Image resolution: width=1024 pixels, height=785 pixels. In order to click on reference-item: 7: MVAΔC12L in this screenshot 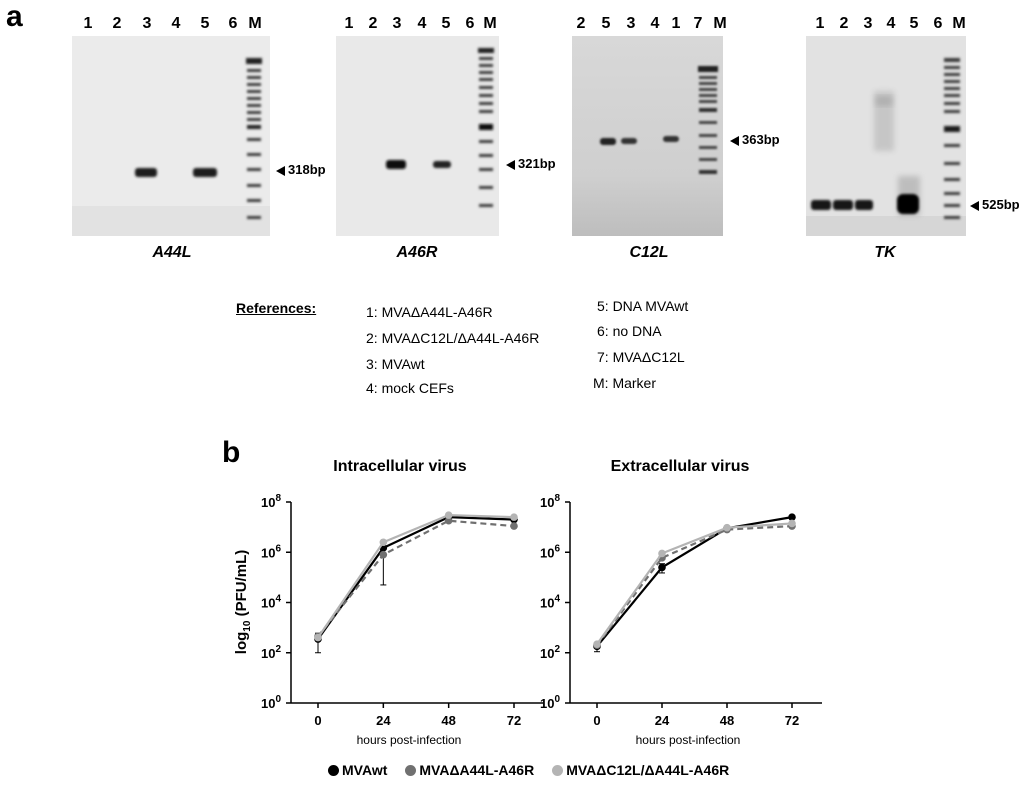, I will do `click(641, 357)`.